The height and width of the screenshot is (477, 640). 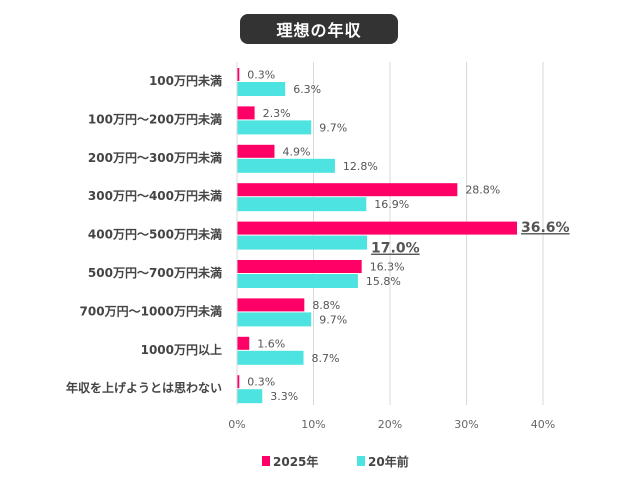 What do you see at coordinates (181, 349) in the screenshot?
I see `category-label: 1000万円以上` at bounding box center [181, 349].